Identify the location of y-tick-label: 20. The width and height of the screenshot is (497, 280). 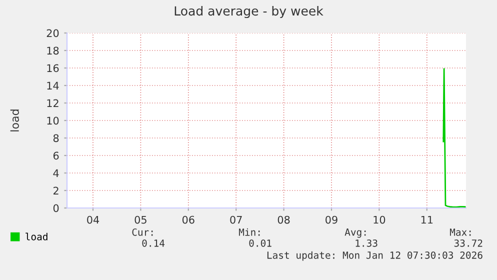
(52, 33).